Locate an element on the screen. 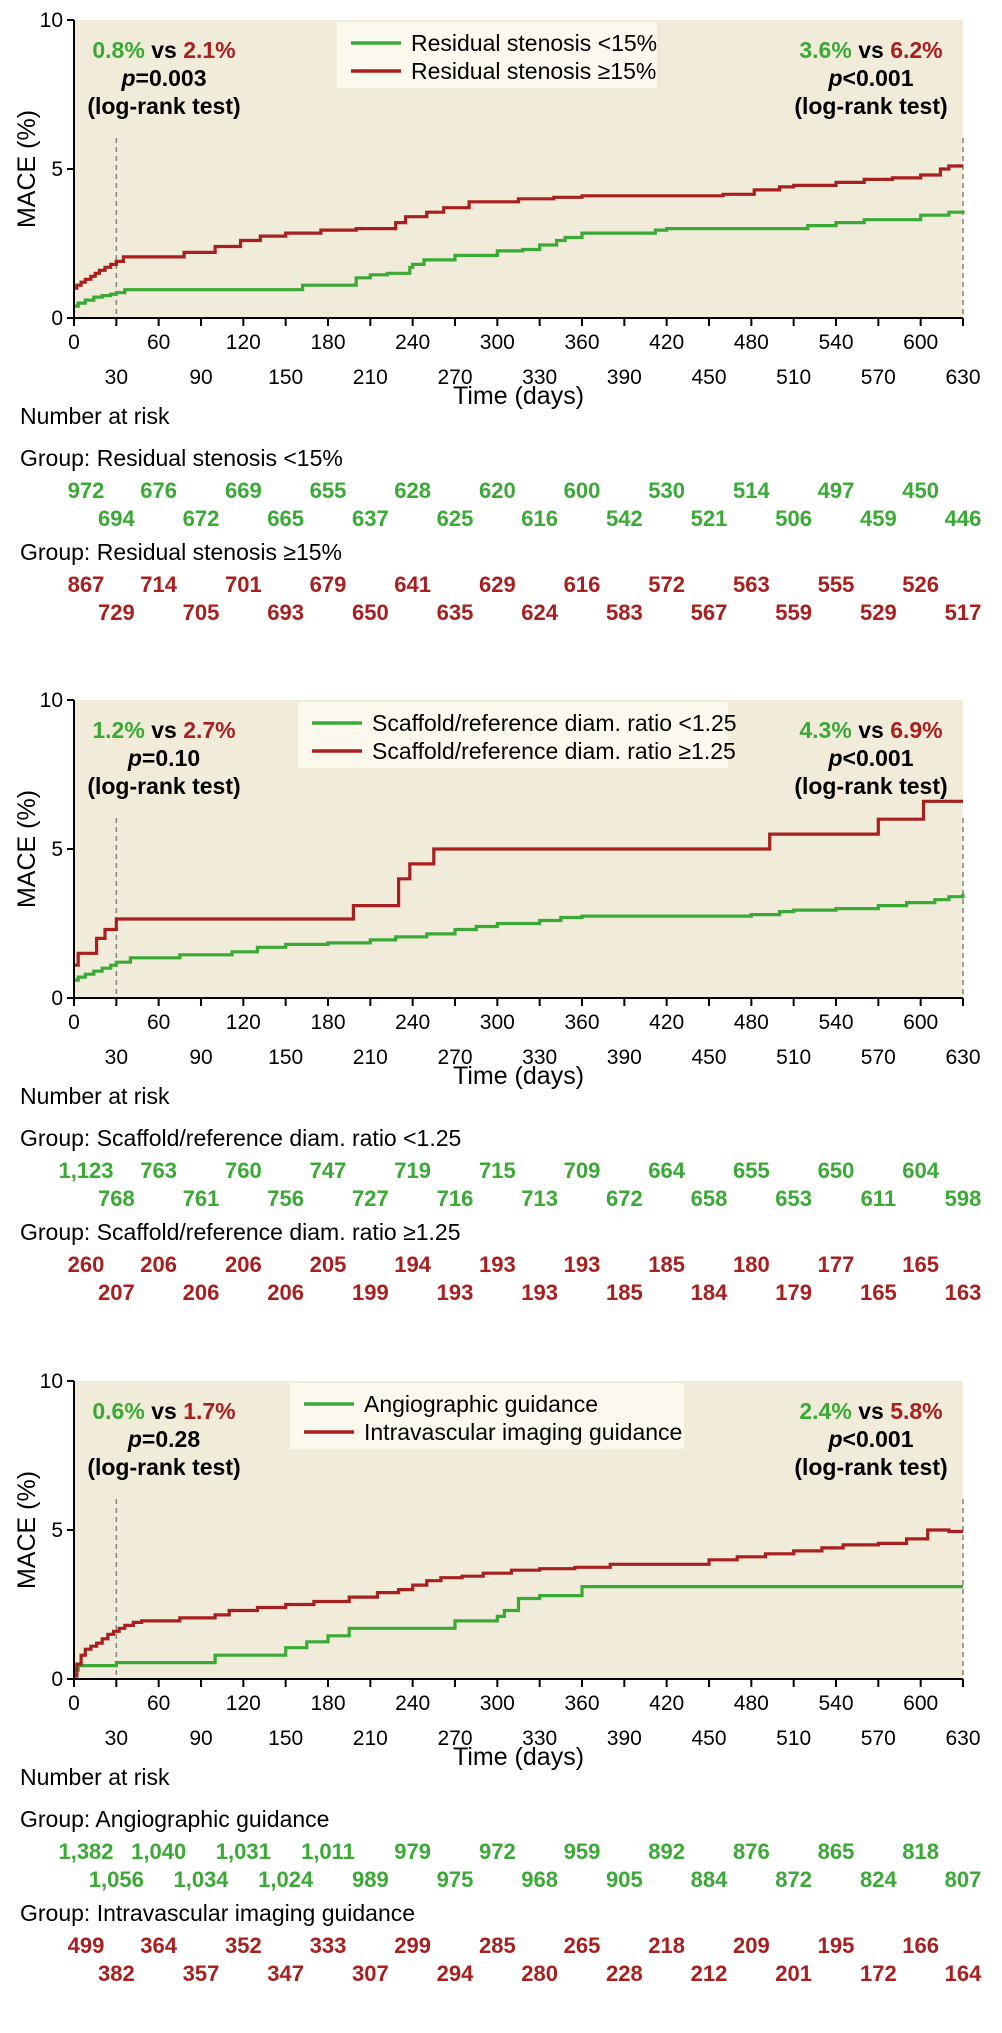 Image resolution: width=1002 pixels, height=2033 pixels. risk-value: 729 is located at coordinates (116, 612).